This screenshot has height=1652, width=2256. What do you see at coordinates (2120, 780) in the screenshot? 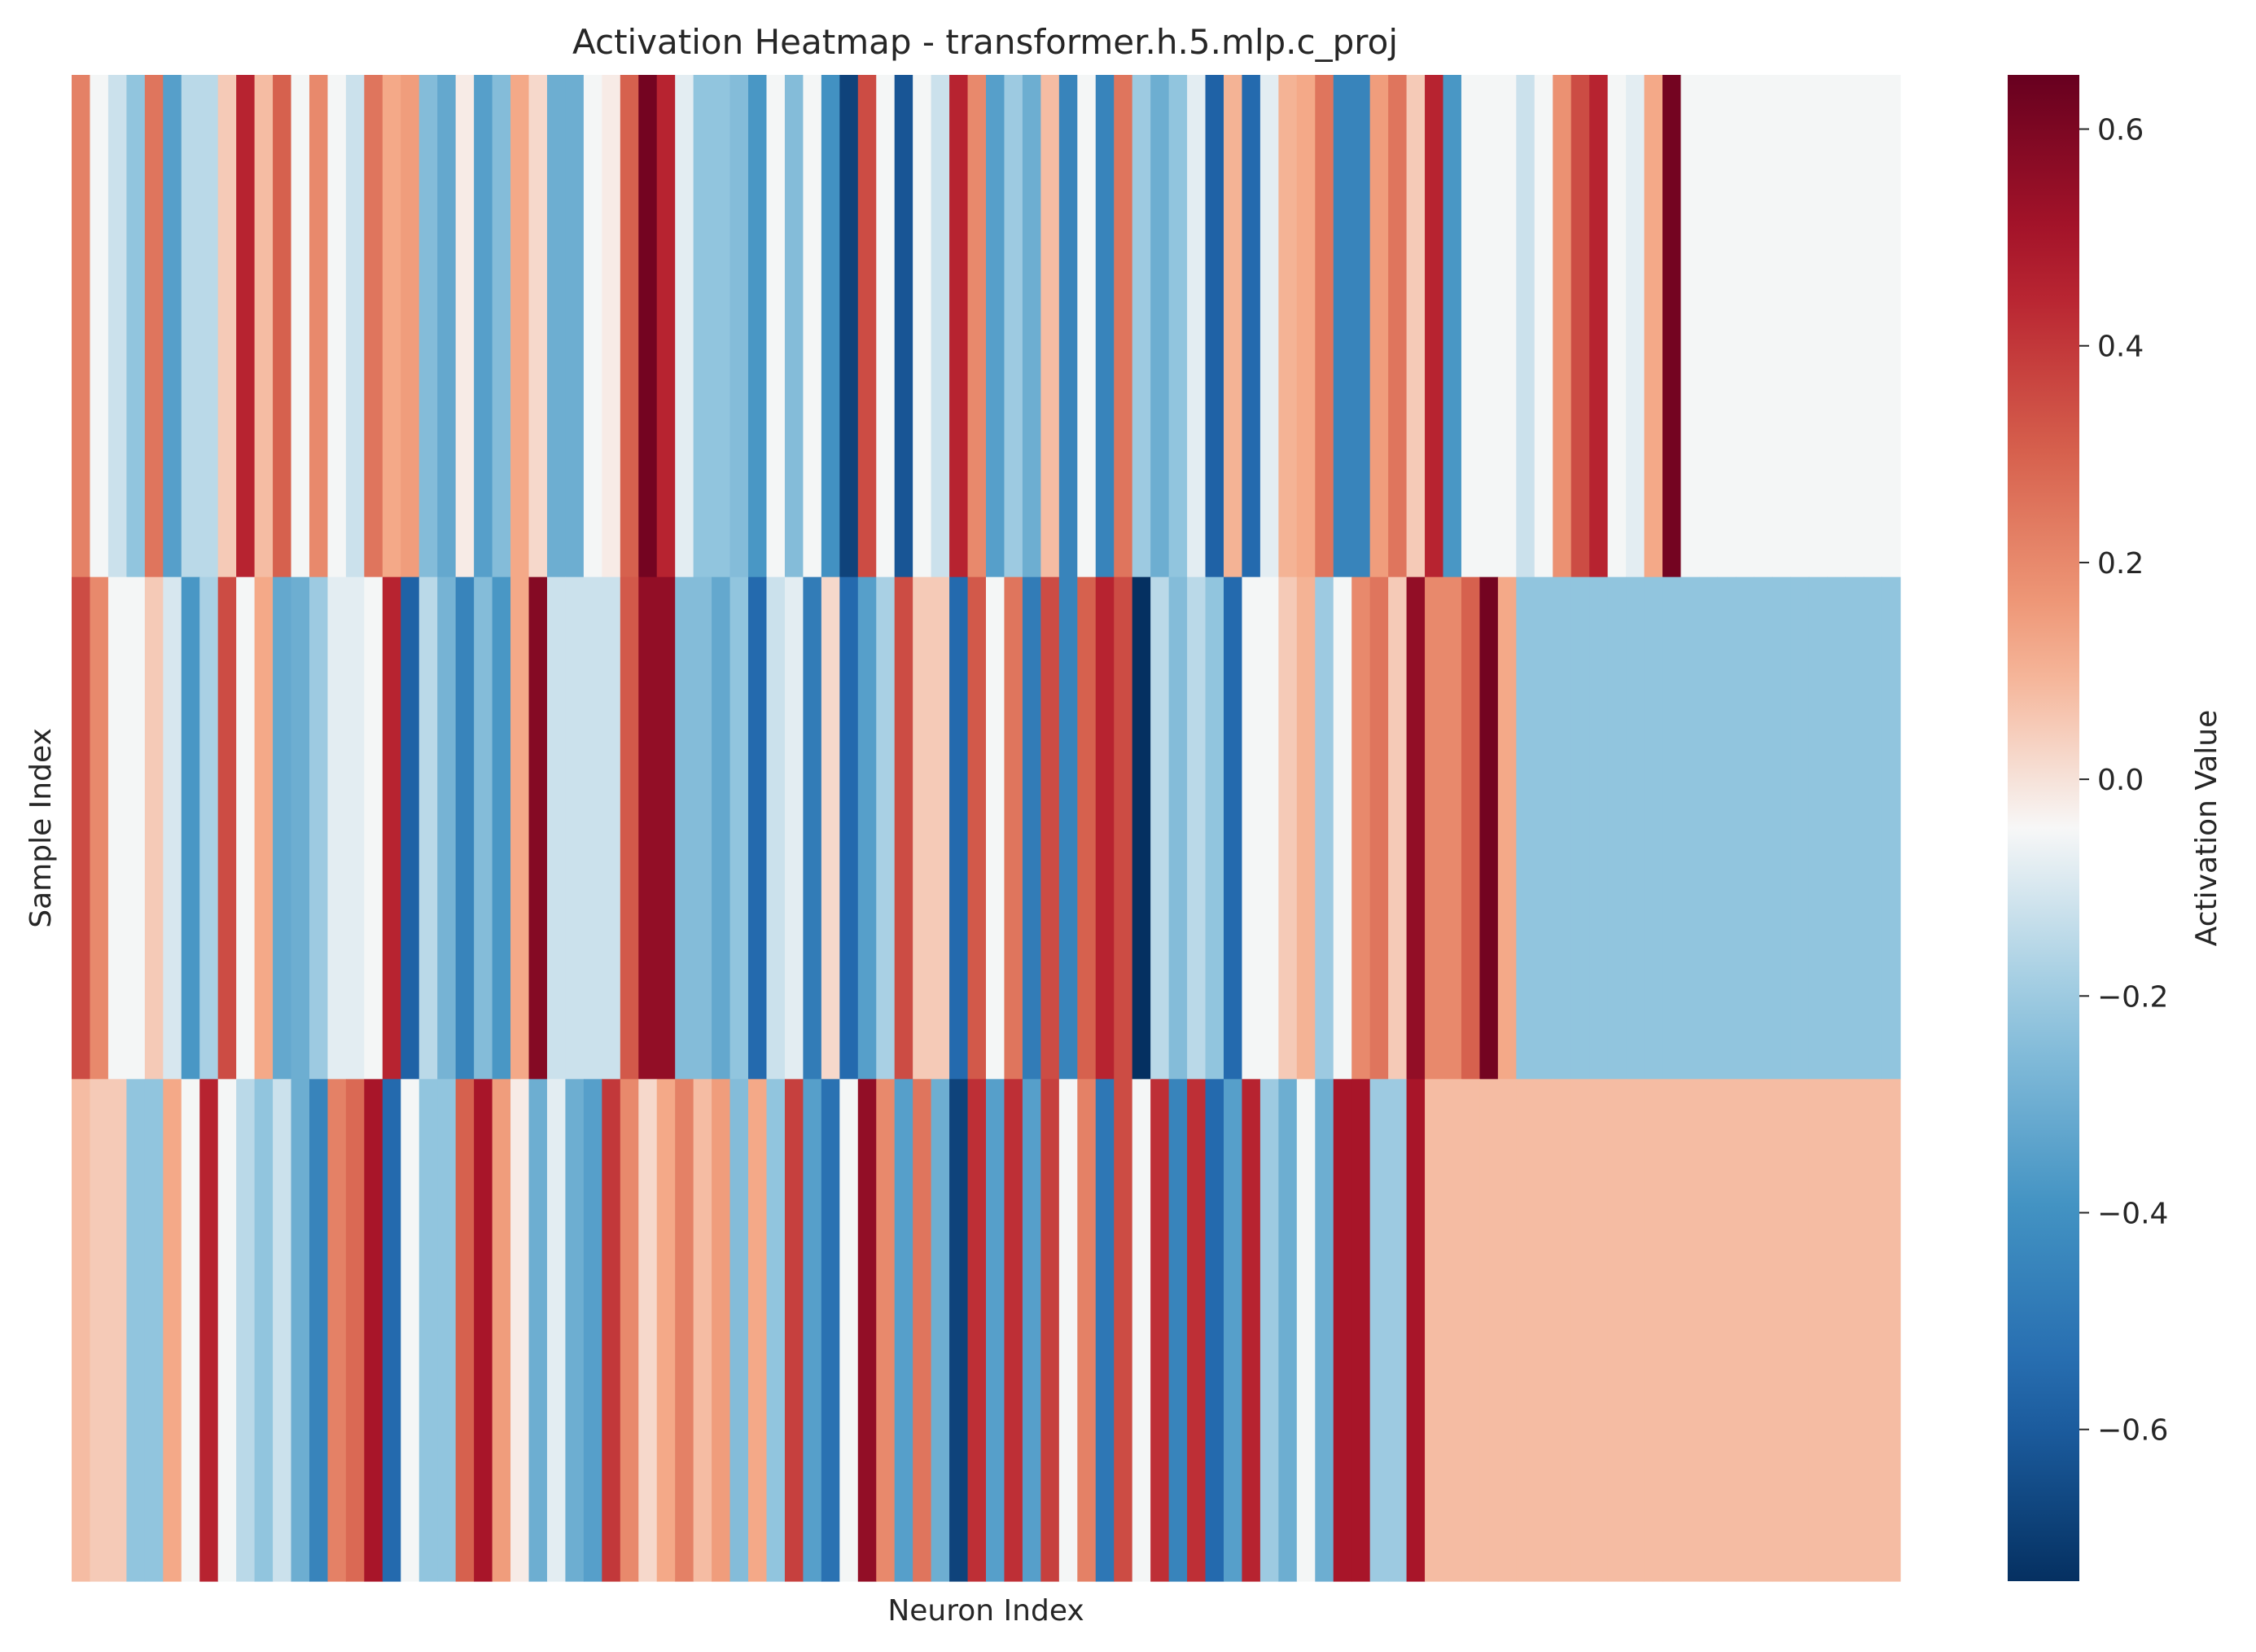
I see `colorbar-tick-label: 0.0` at bounding box center [2120, 780].